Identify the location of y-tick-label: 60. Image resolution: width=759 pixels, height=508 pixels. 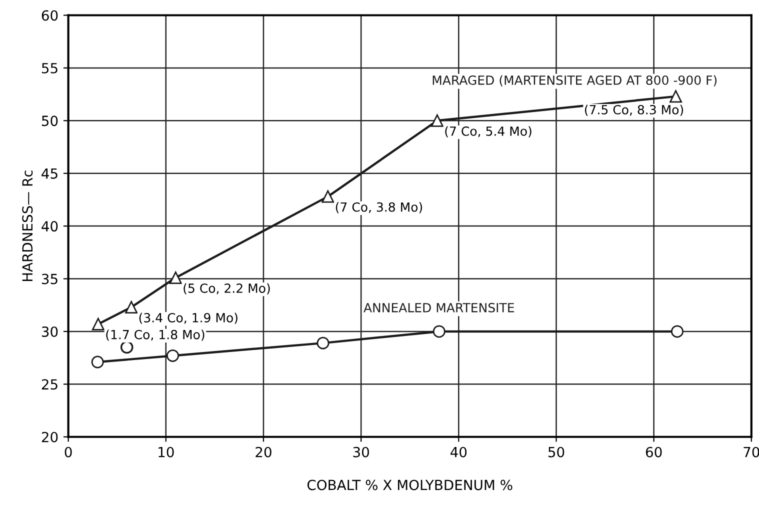
(50, 15).